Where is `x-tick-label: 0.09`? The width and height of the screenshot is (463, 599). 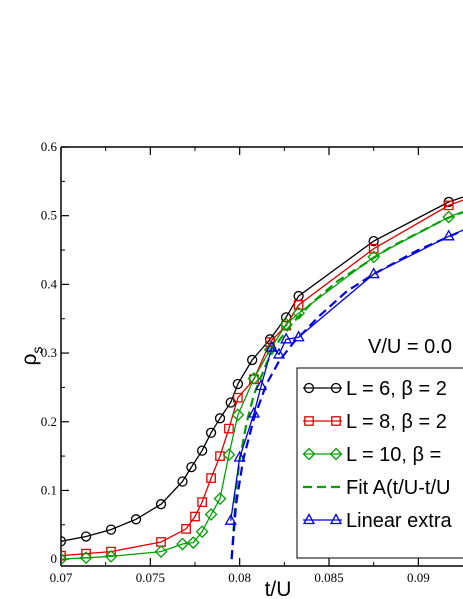
x-tick-label: 0.09 is located at coordinates (418, 577).